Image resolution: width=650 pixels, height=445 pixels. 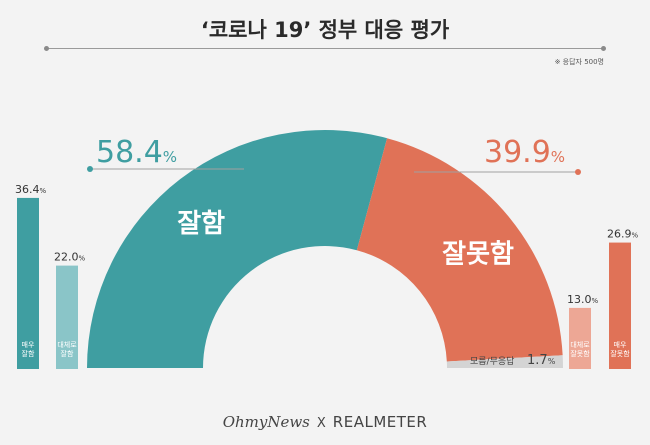 What do you see at coordinates (31, 189) in the screenshot?
I see `bar-value-매우-잘함: 36.4%` at bounding box center [31, 189].